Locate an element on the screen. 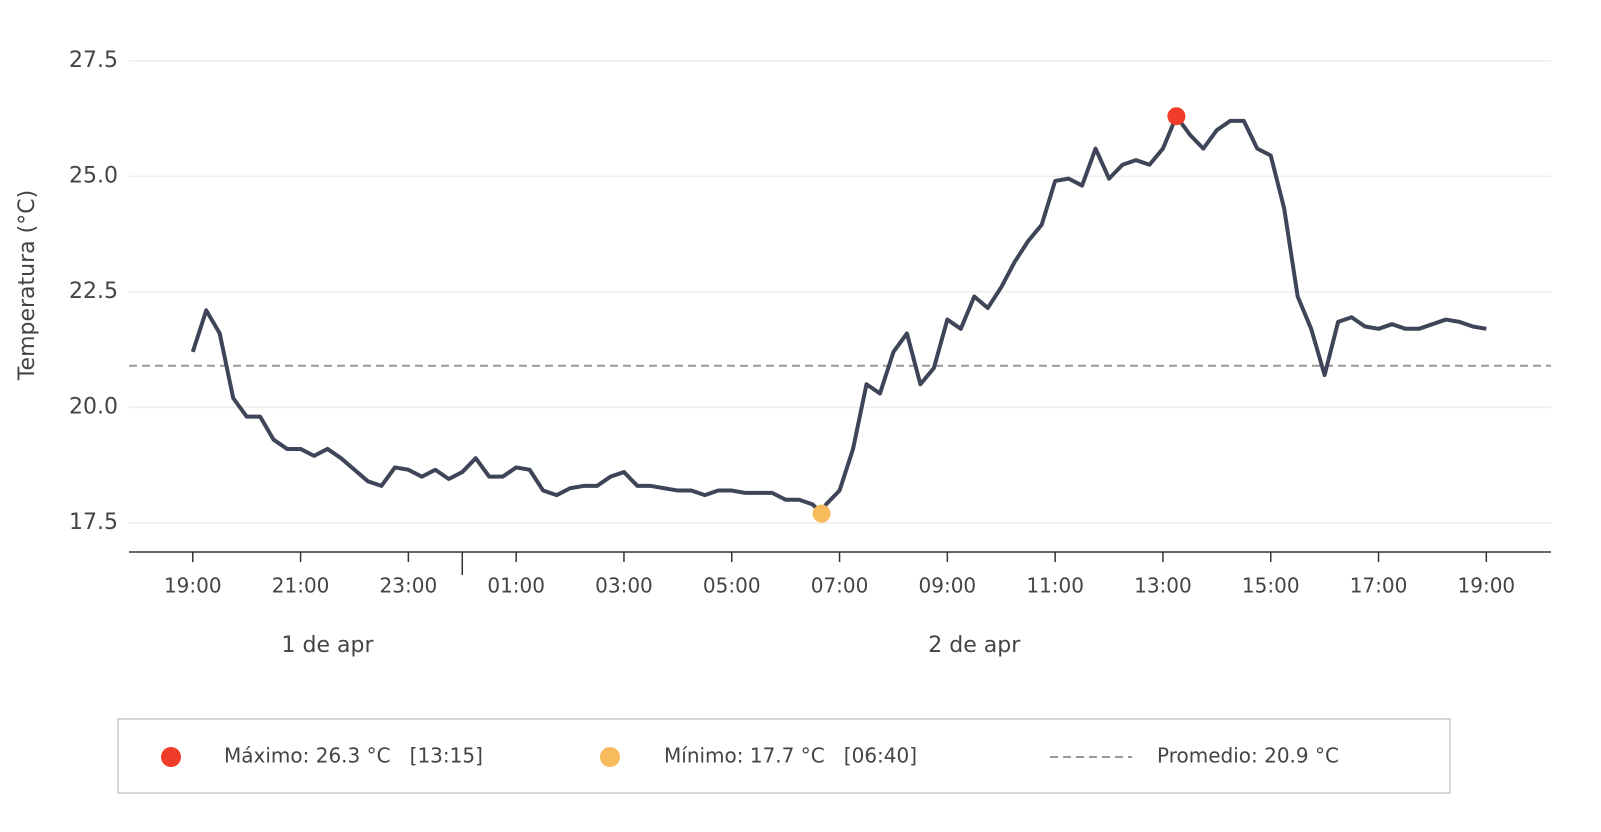 The image size is (1601, 832). x-tick-label: 17:00 is located at coordinates (1379, 586).